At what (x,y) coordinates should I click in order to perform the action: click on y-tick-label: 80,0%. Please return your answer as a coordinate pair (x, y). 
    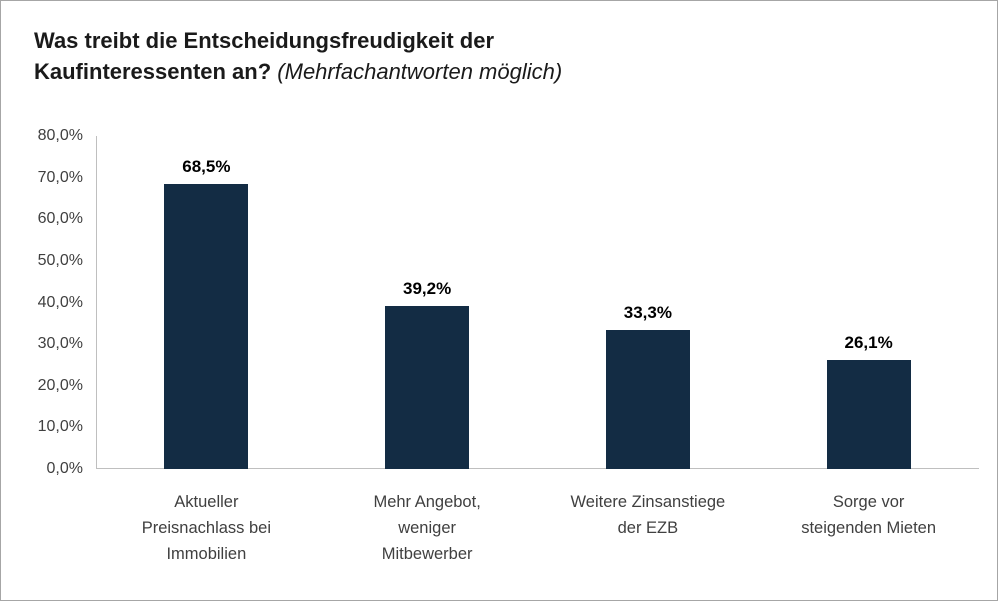
    Looking at the image, I should click on (60, 135).